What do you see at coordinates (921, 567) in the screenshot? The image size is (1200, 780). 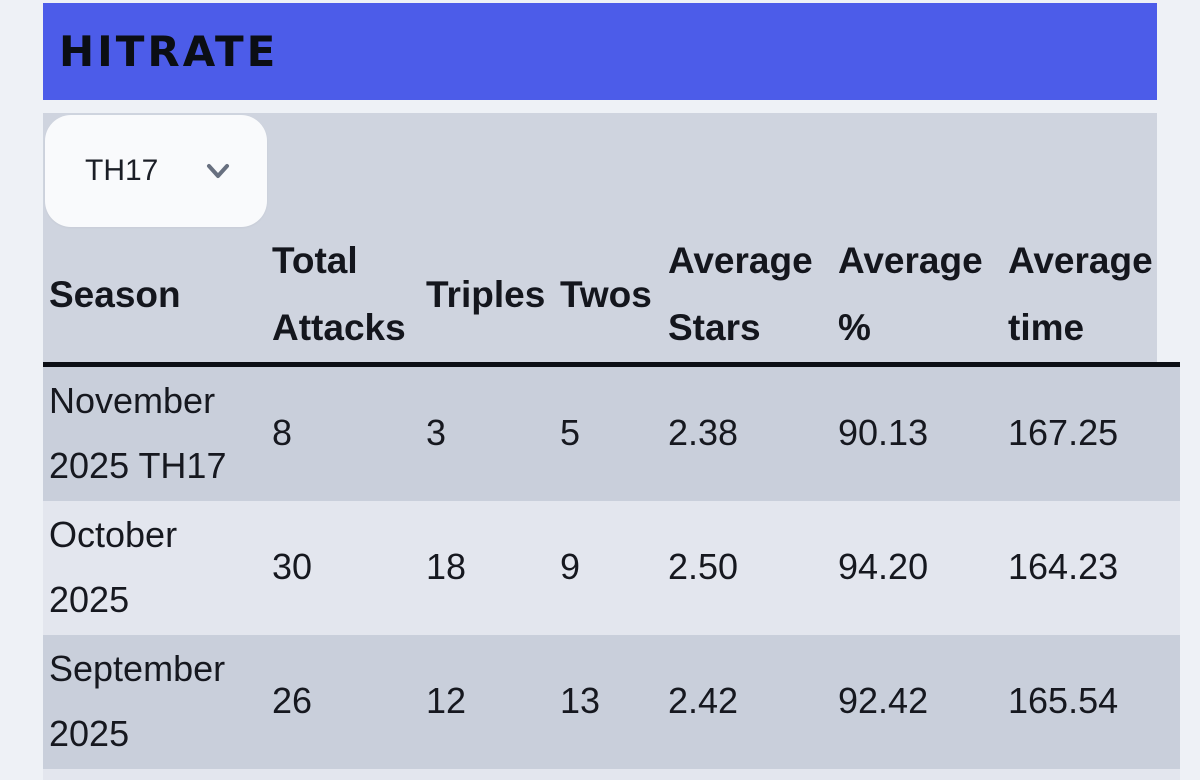 I see `cell-average-pct: 94.20` at bounding box center [921, 567].